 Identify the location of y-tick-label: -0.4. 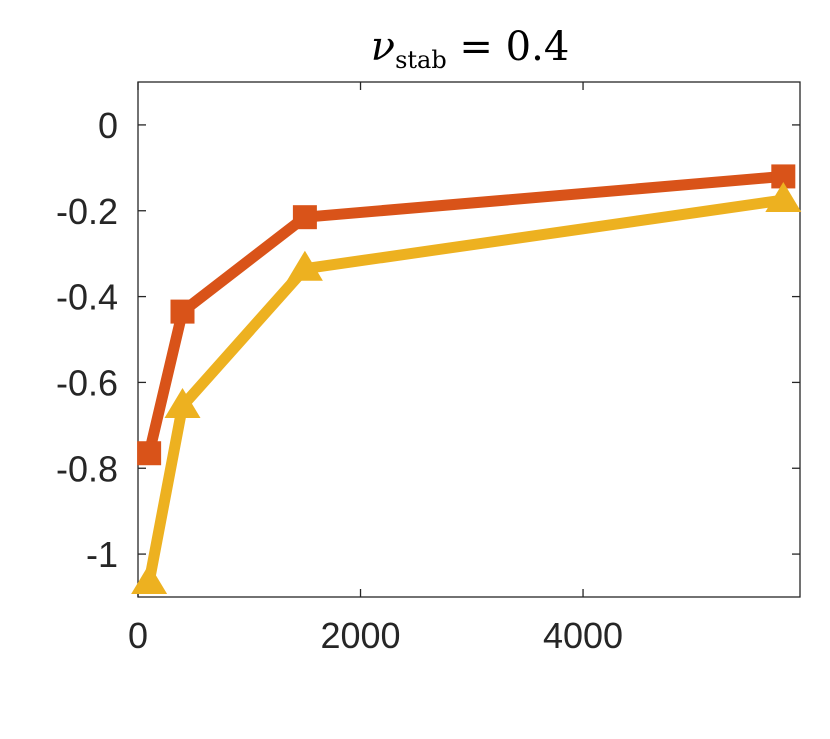
(87, 297).